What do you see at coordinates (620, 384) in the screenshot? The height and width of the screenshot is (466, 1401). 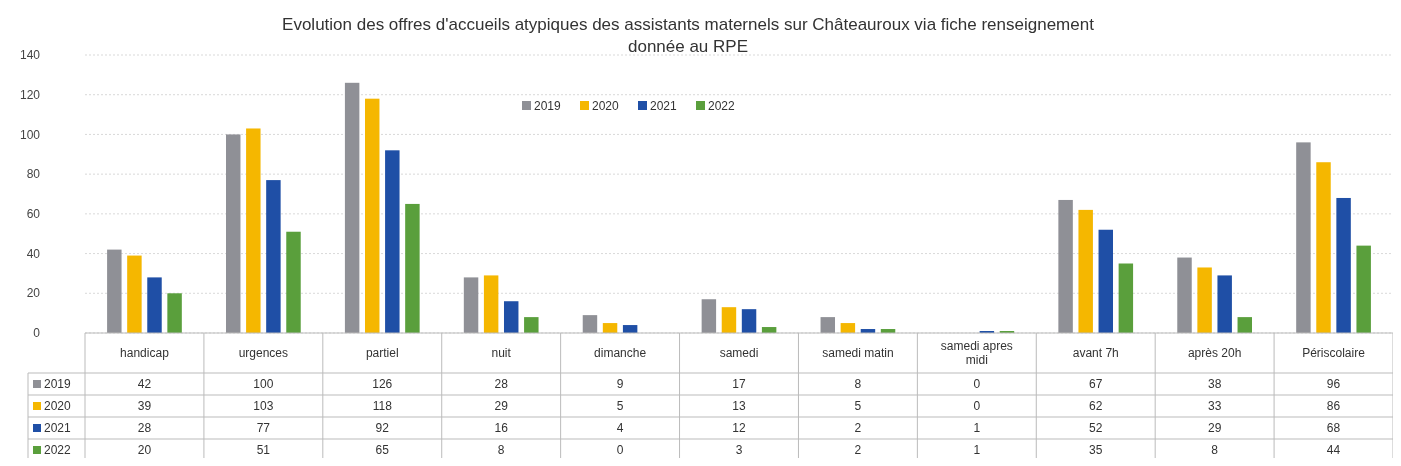 I see `data-label: 9` at bounding box center [620, 384].